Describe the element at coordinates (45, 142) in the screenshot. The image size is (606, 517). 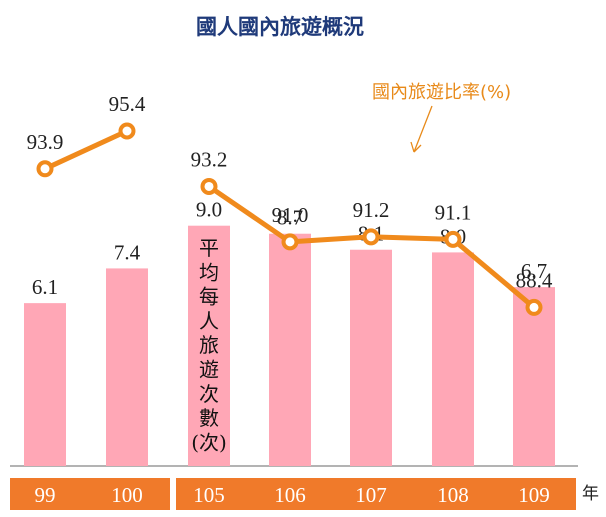
I see `line-value-label: 93.9` at that location.